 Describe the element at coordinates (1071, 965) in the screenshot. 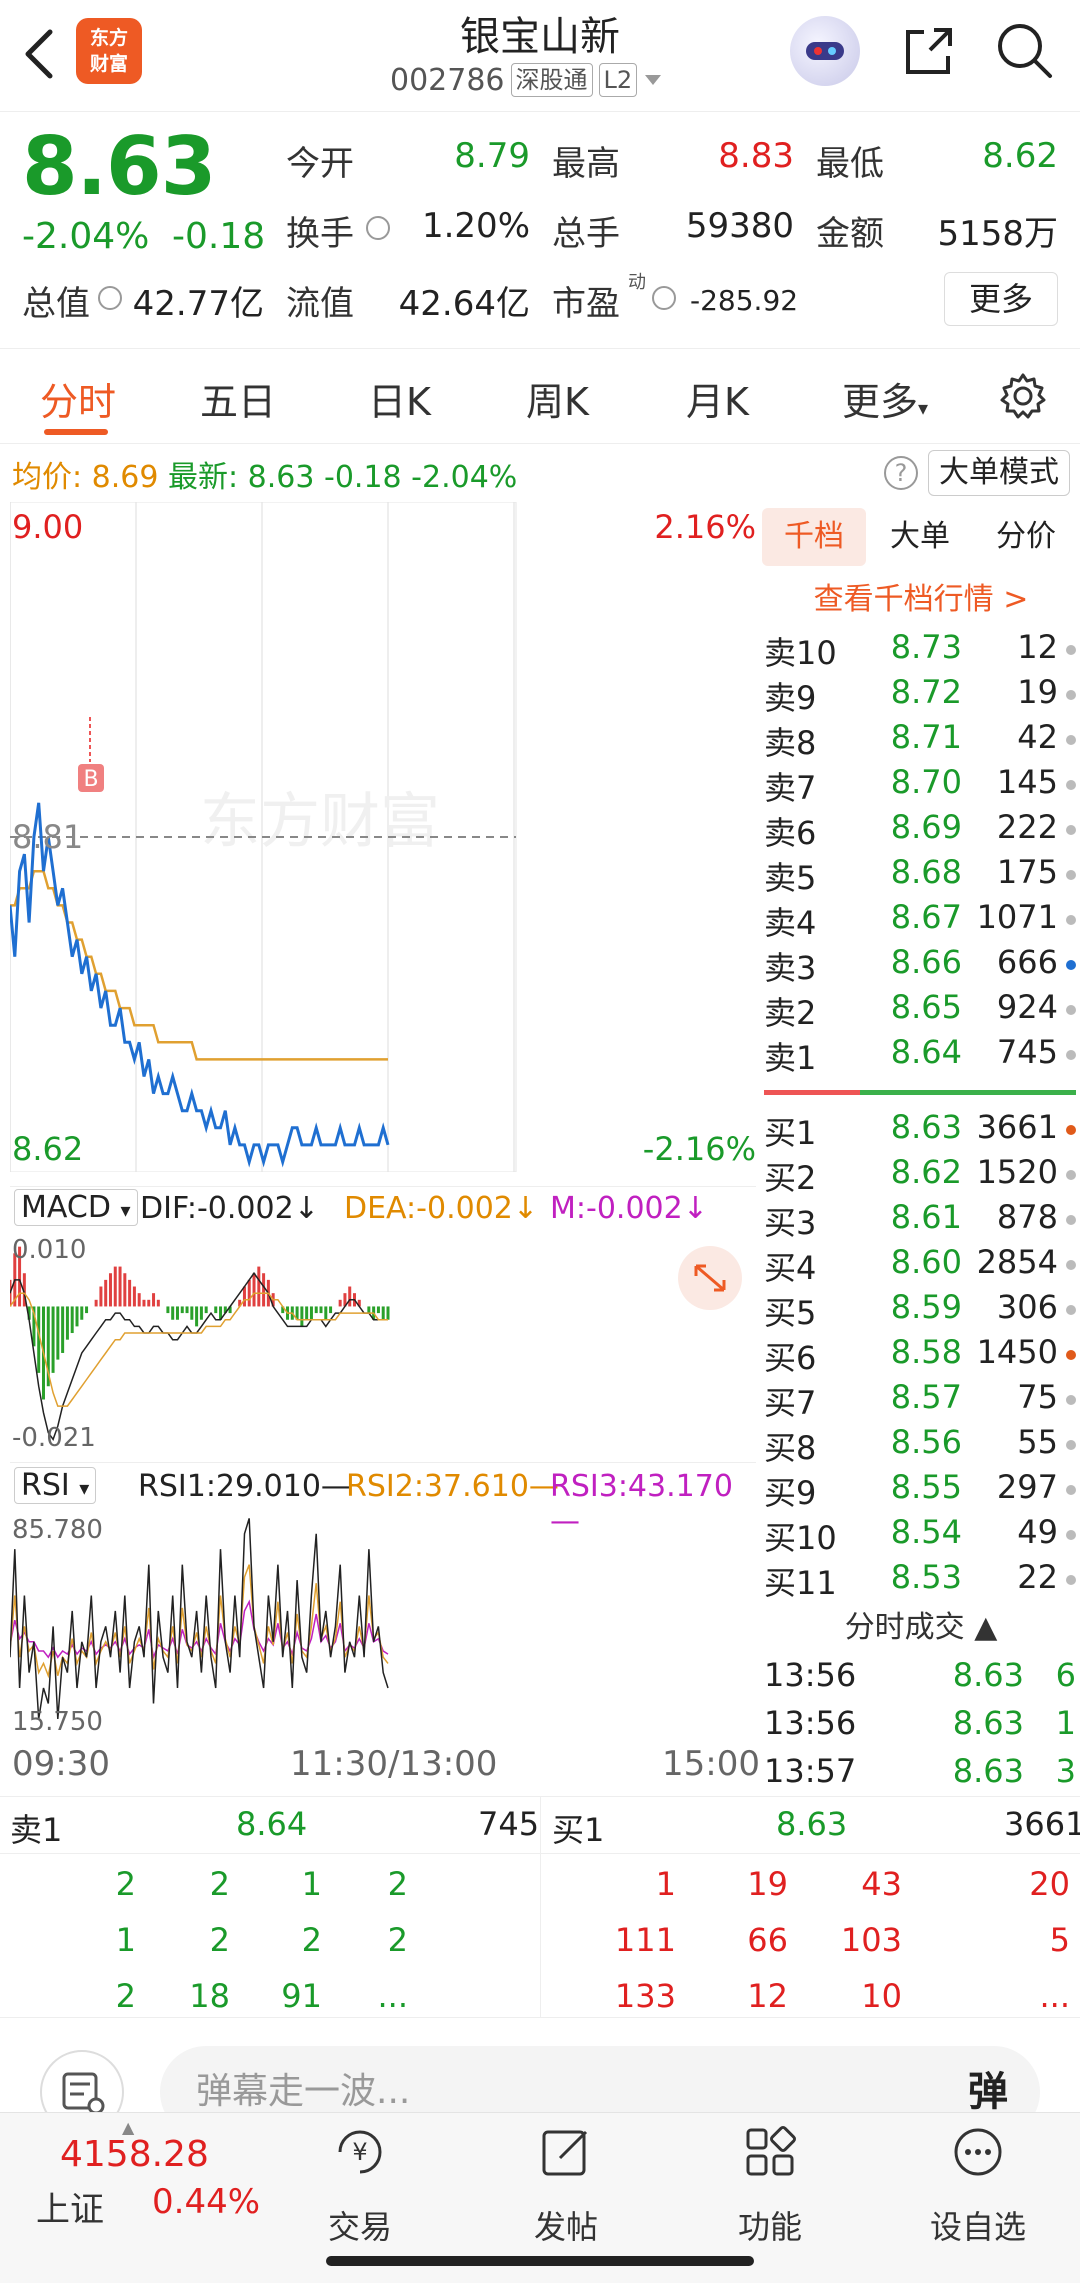

I see `ask-dot` at that location.